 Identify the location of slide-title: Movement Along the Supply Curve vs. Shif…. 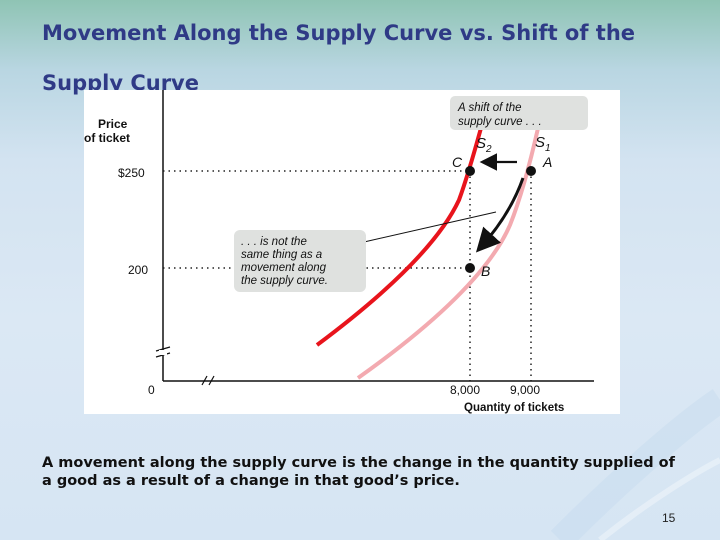
(339, 58).